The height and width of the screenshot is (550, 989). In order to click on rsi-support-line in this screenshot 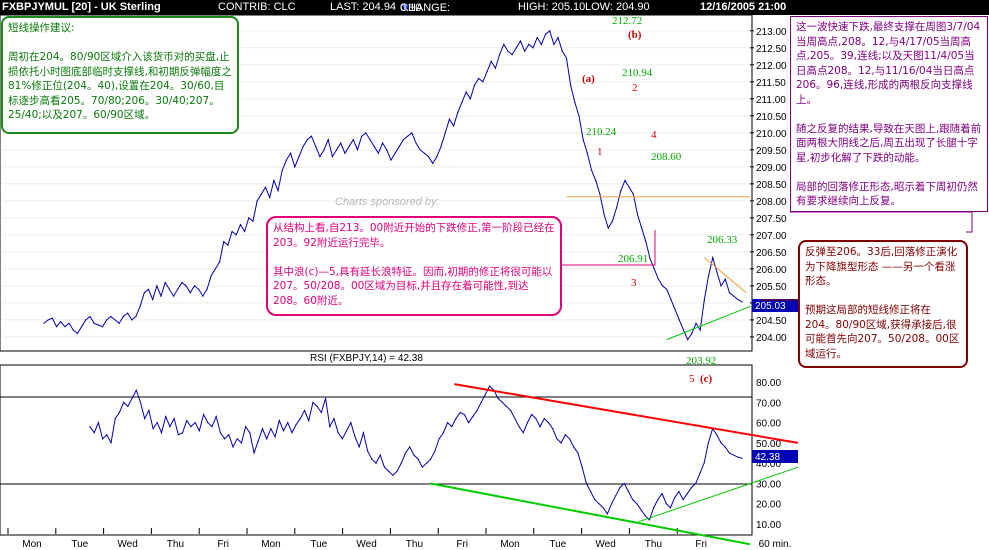, I will do `click(590, 514)`.